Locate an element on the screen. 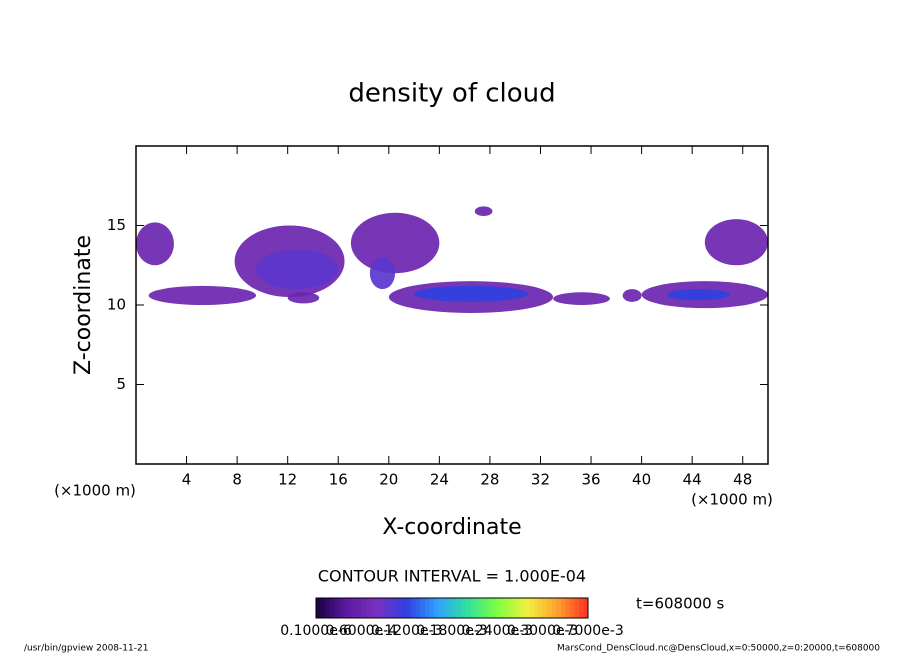 The width and height of the screenshot is (904, 658). colorbar-label: 0.2400e-3 is located at coordinates (498, 631).